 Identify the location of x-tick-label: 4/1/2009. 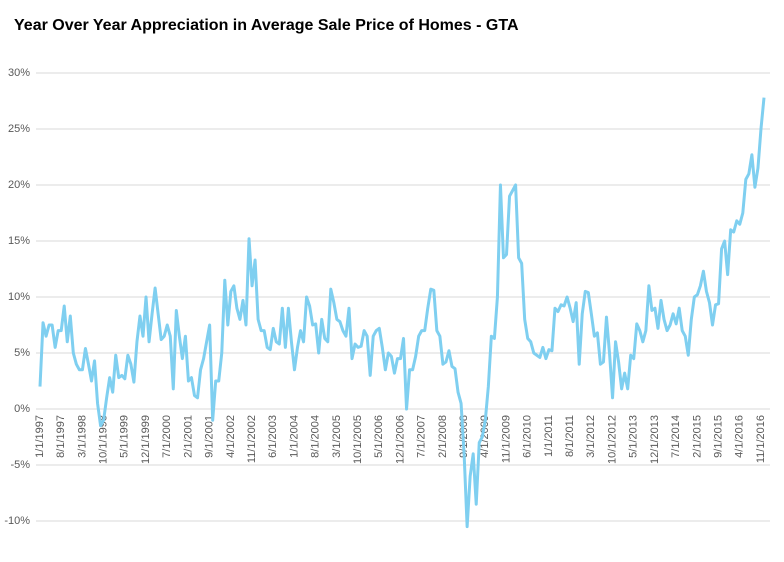
(485, 436).